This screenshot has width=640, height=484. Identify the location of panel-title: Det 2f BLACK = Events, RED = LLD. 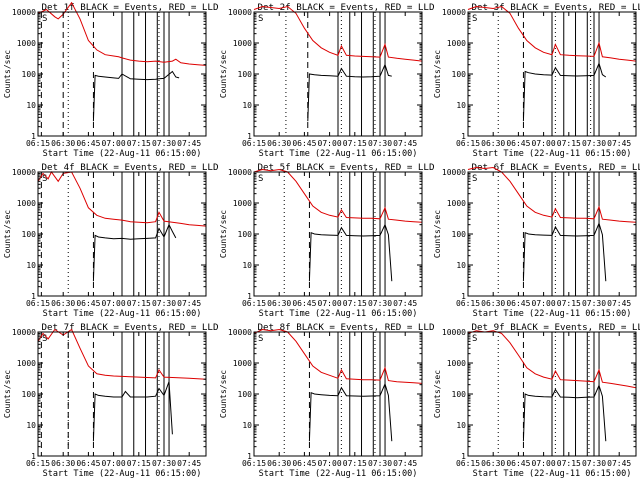
(345, 7).